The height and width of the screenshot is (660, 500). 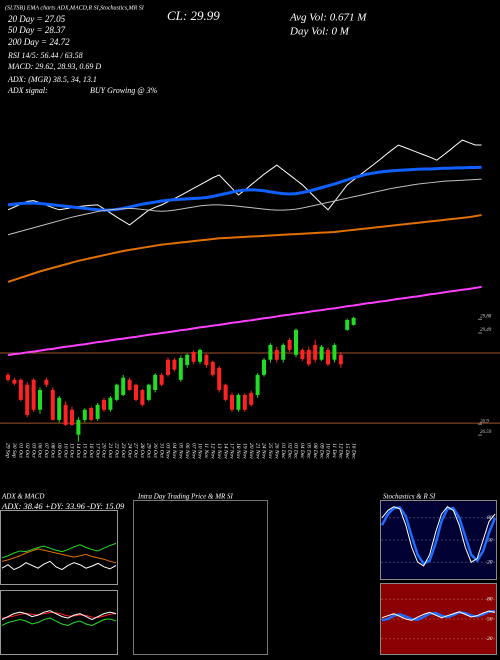 I want to click on x-tick-label: 30 Oct, so click(x=155, y=450).